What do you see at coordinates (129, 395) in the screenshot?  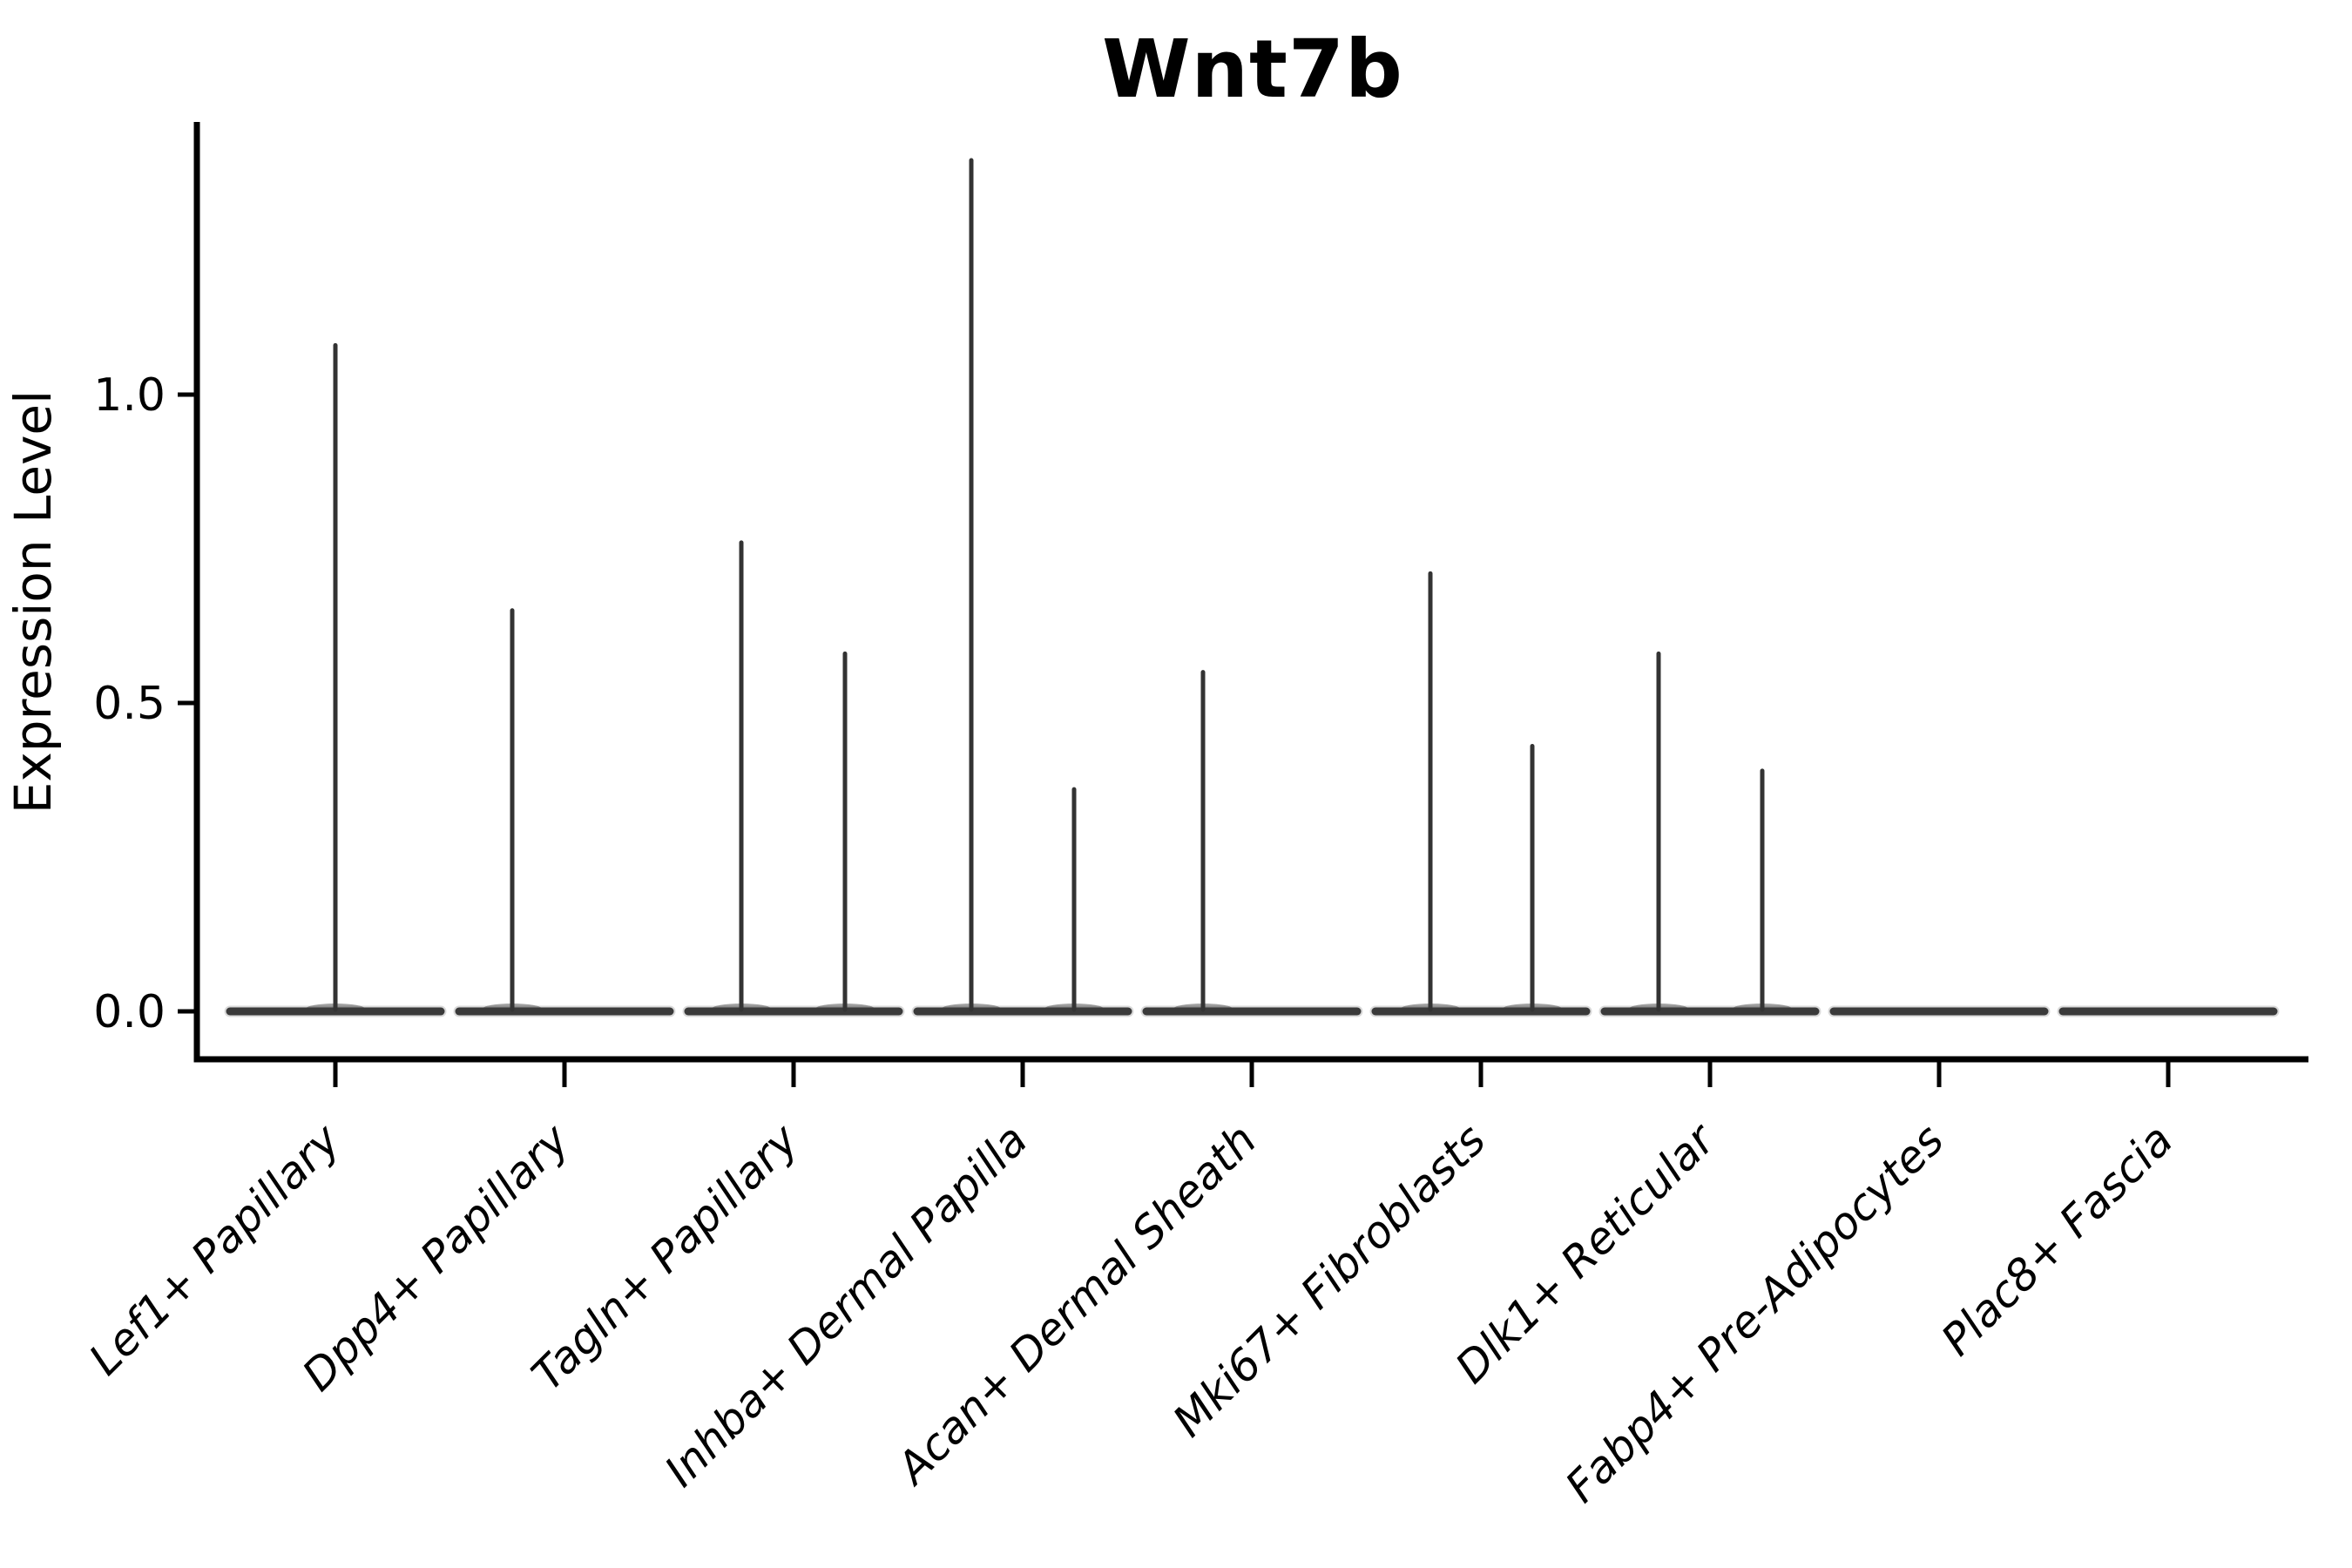 I see `y-tick-label: 1.0` at bounding box center [129, 395].